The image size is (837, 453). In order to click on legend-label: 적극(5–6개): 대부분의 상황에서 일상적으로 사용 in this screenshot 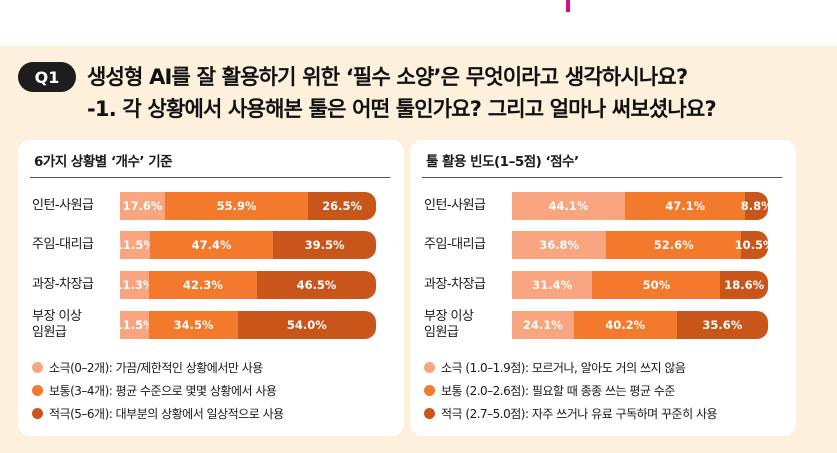, I will do `click(166, 414)`.